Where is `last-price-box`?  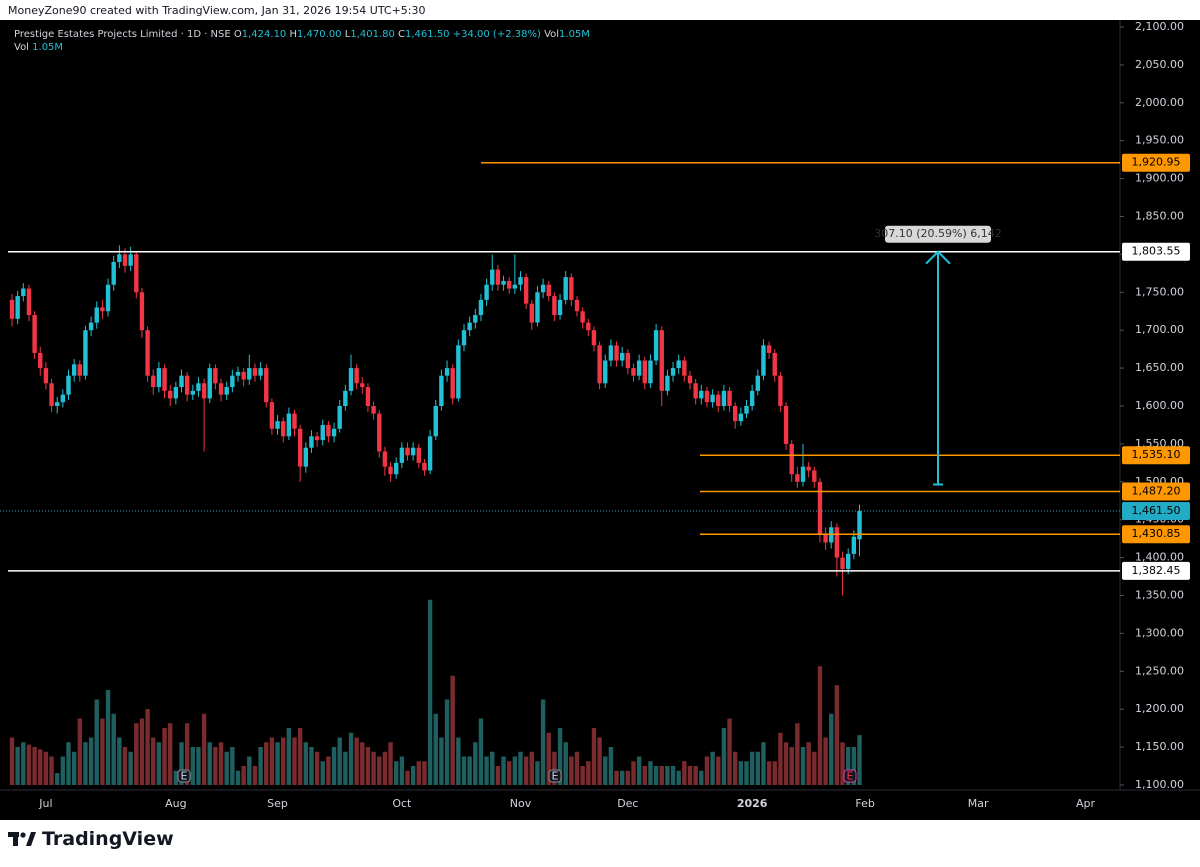 last-price-box is located at coordinates (1156, 510).